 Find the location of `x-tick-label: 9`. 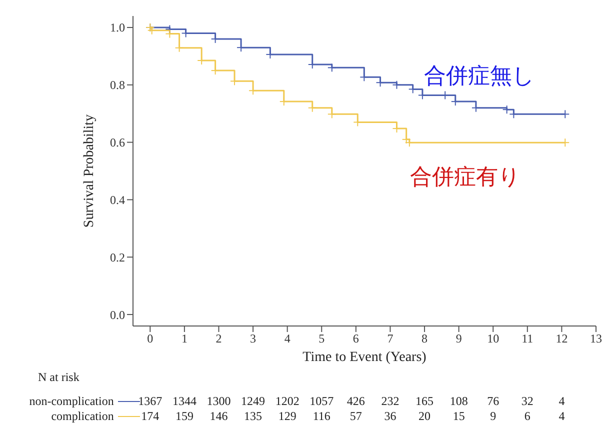

x-tick-label: 9 is located at coordinates (459, 339).